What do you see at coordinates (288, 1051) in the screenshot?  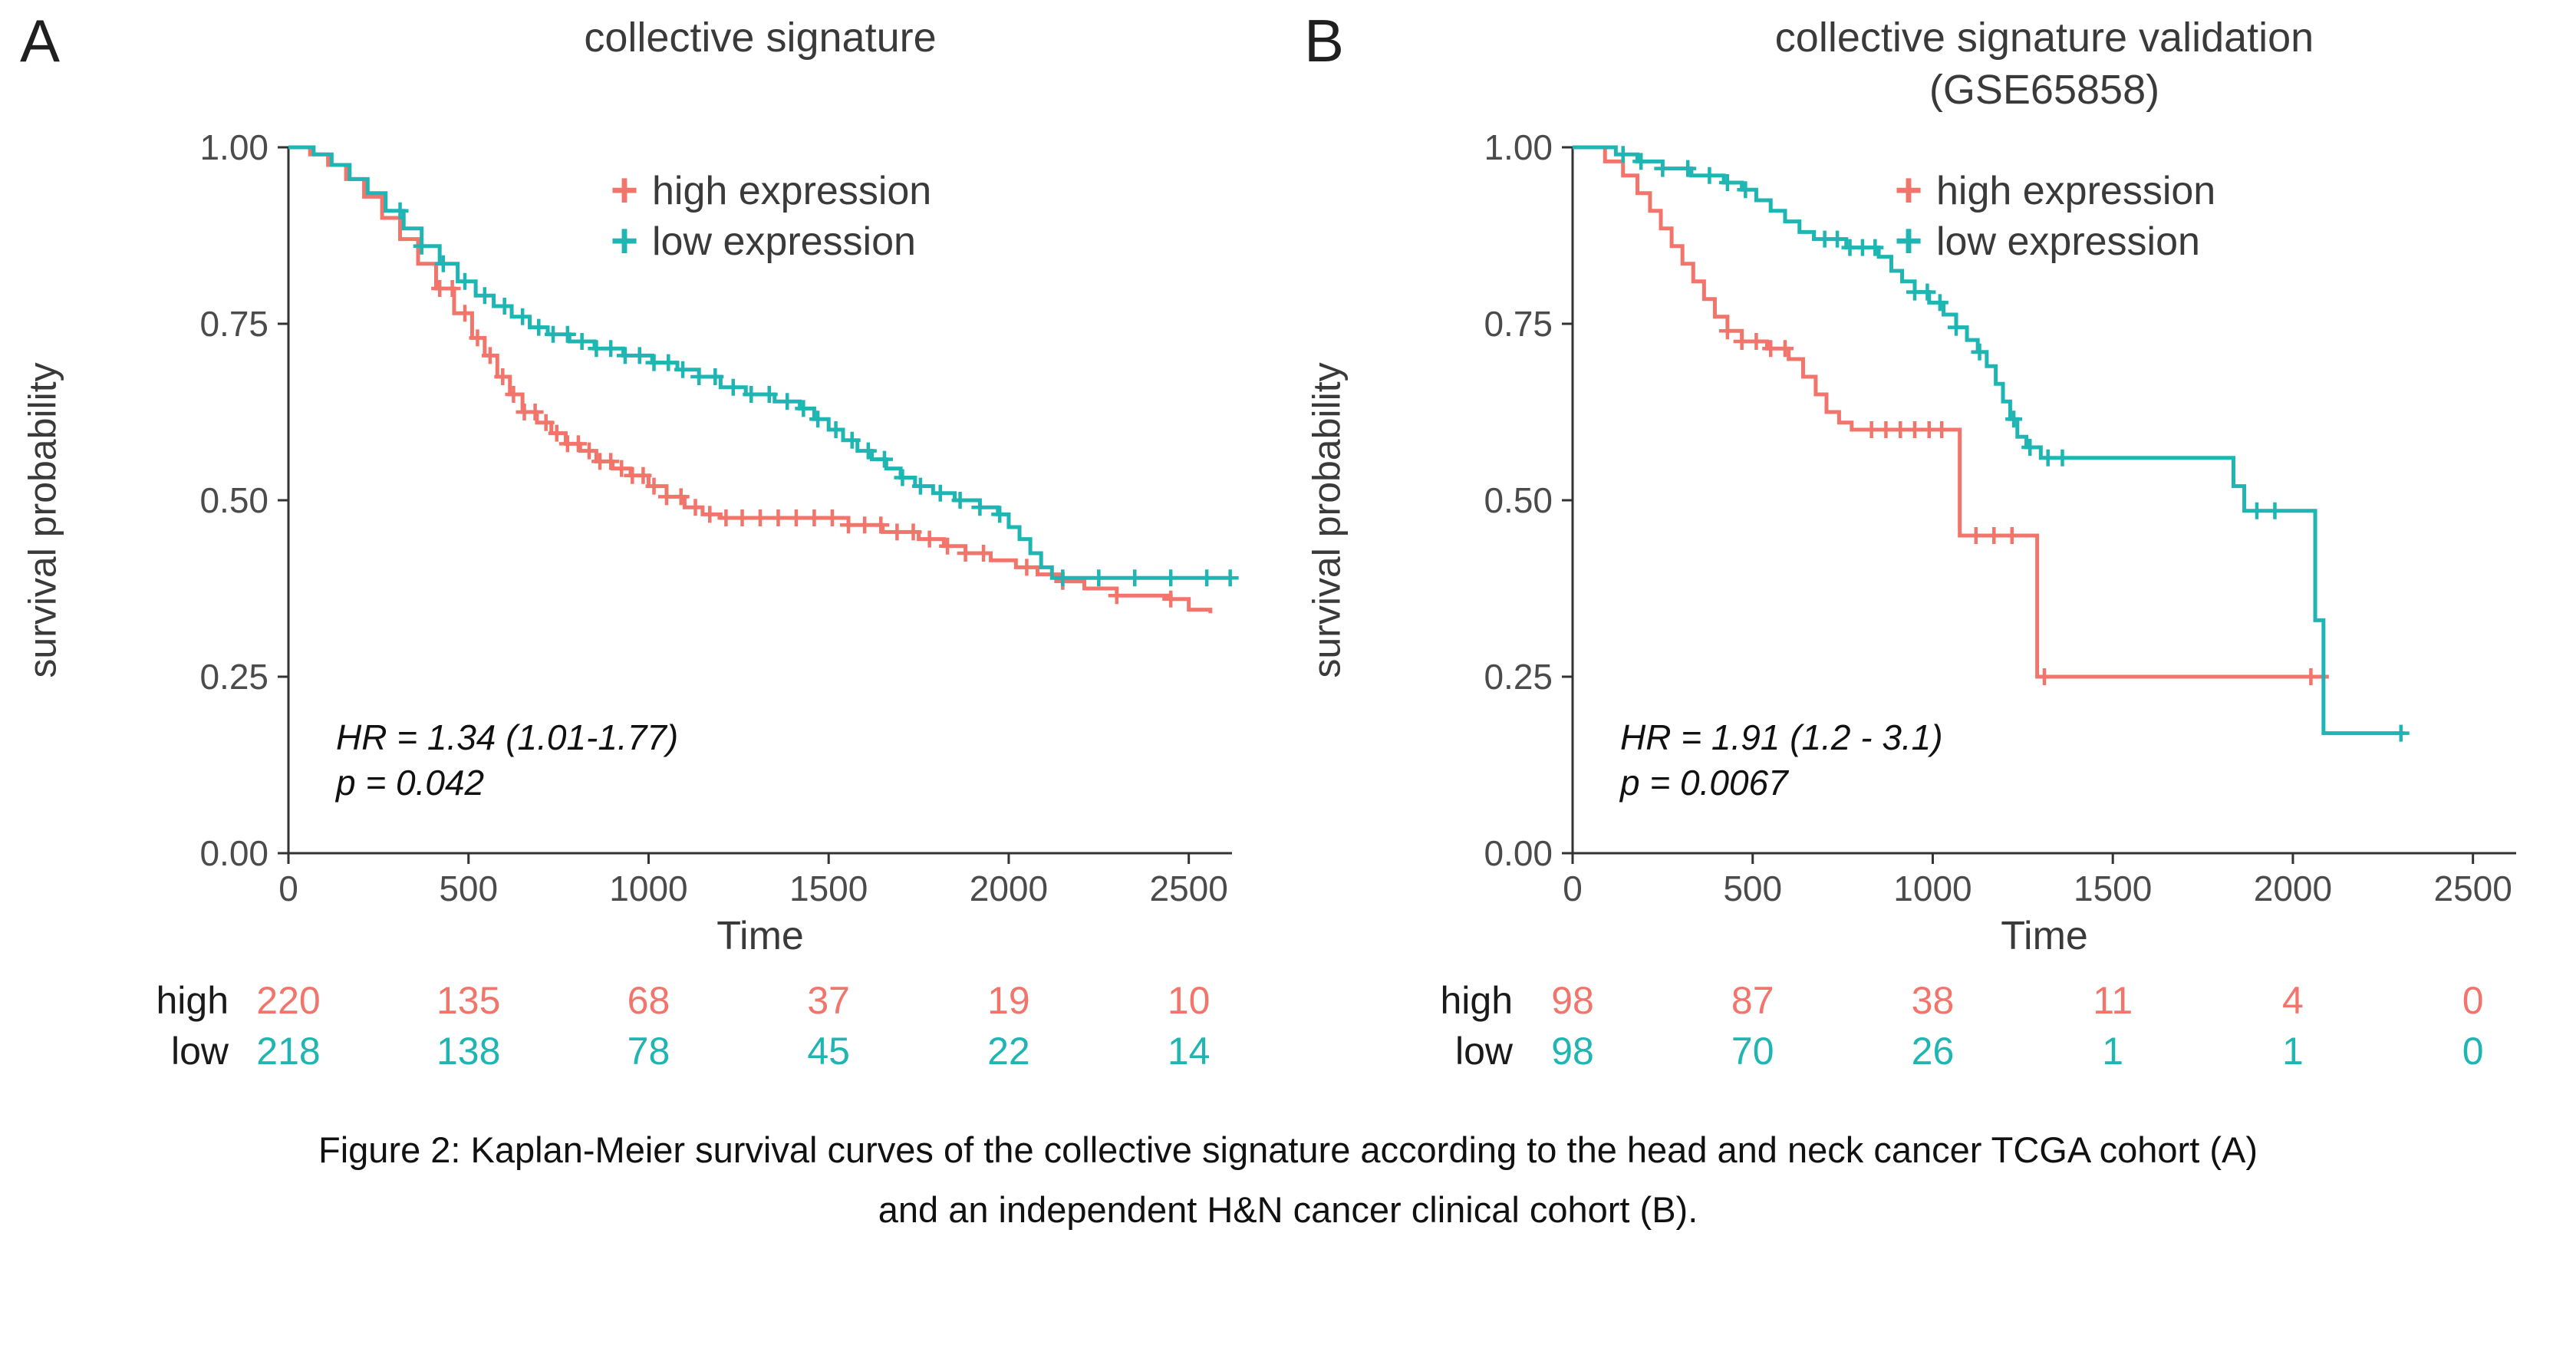 I see `risk-count: 218` at bounding box center [288, 1051].